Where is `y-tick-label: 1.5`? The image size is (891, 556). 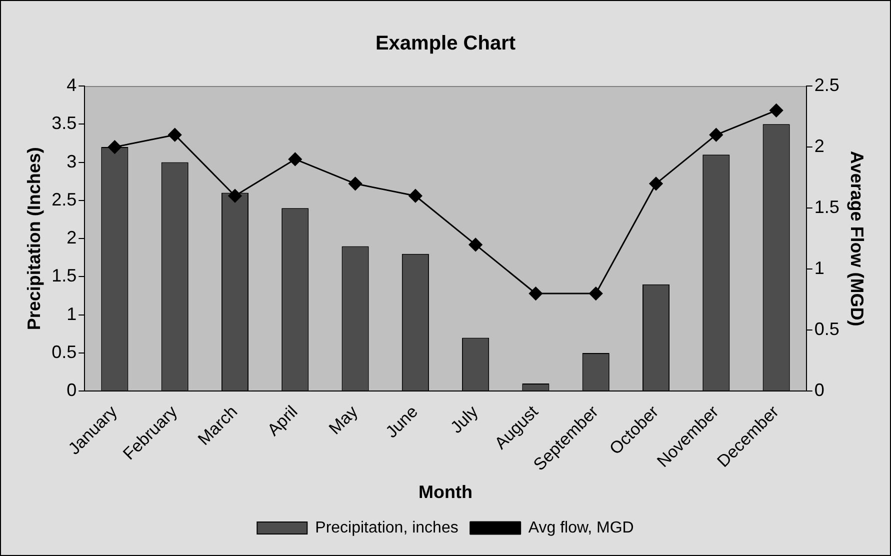
y-tick-label: 1.5 is located at coordinates (64, 276).